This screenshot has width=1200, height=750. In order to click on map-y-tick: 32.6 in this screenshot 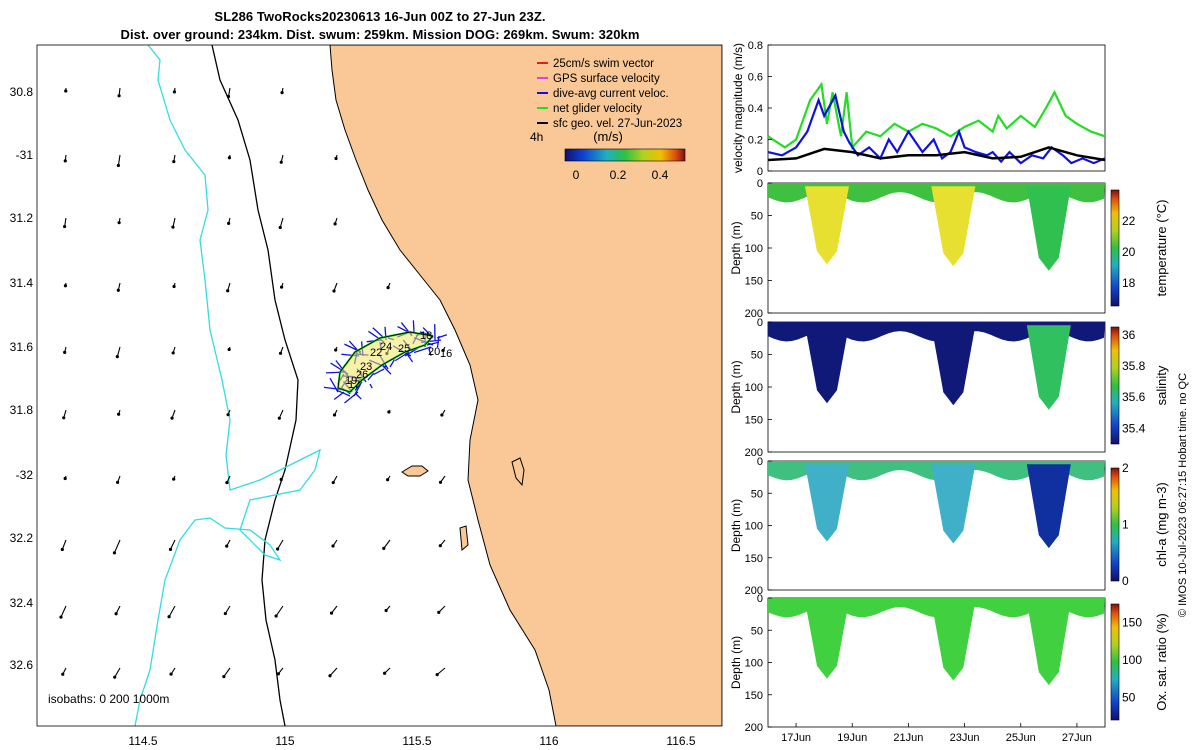, I will do `click(22, 665)`.